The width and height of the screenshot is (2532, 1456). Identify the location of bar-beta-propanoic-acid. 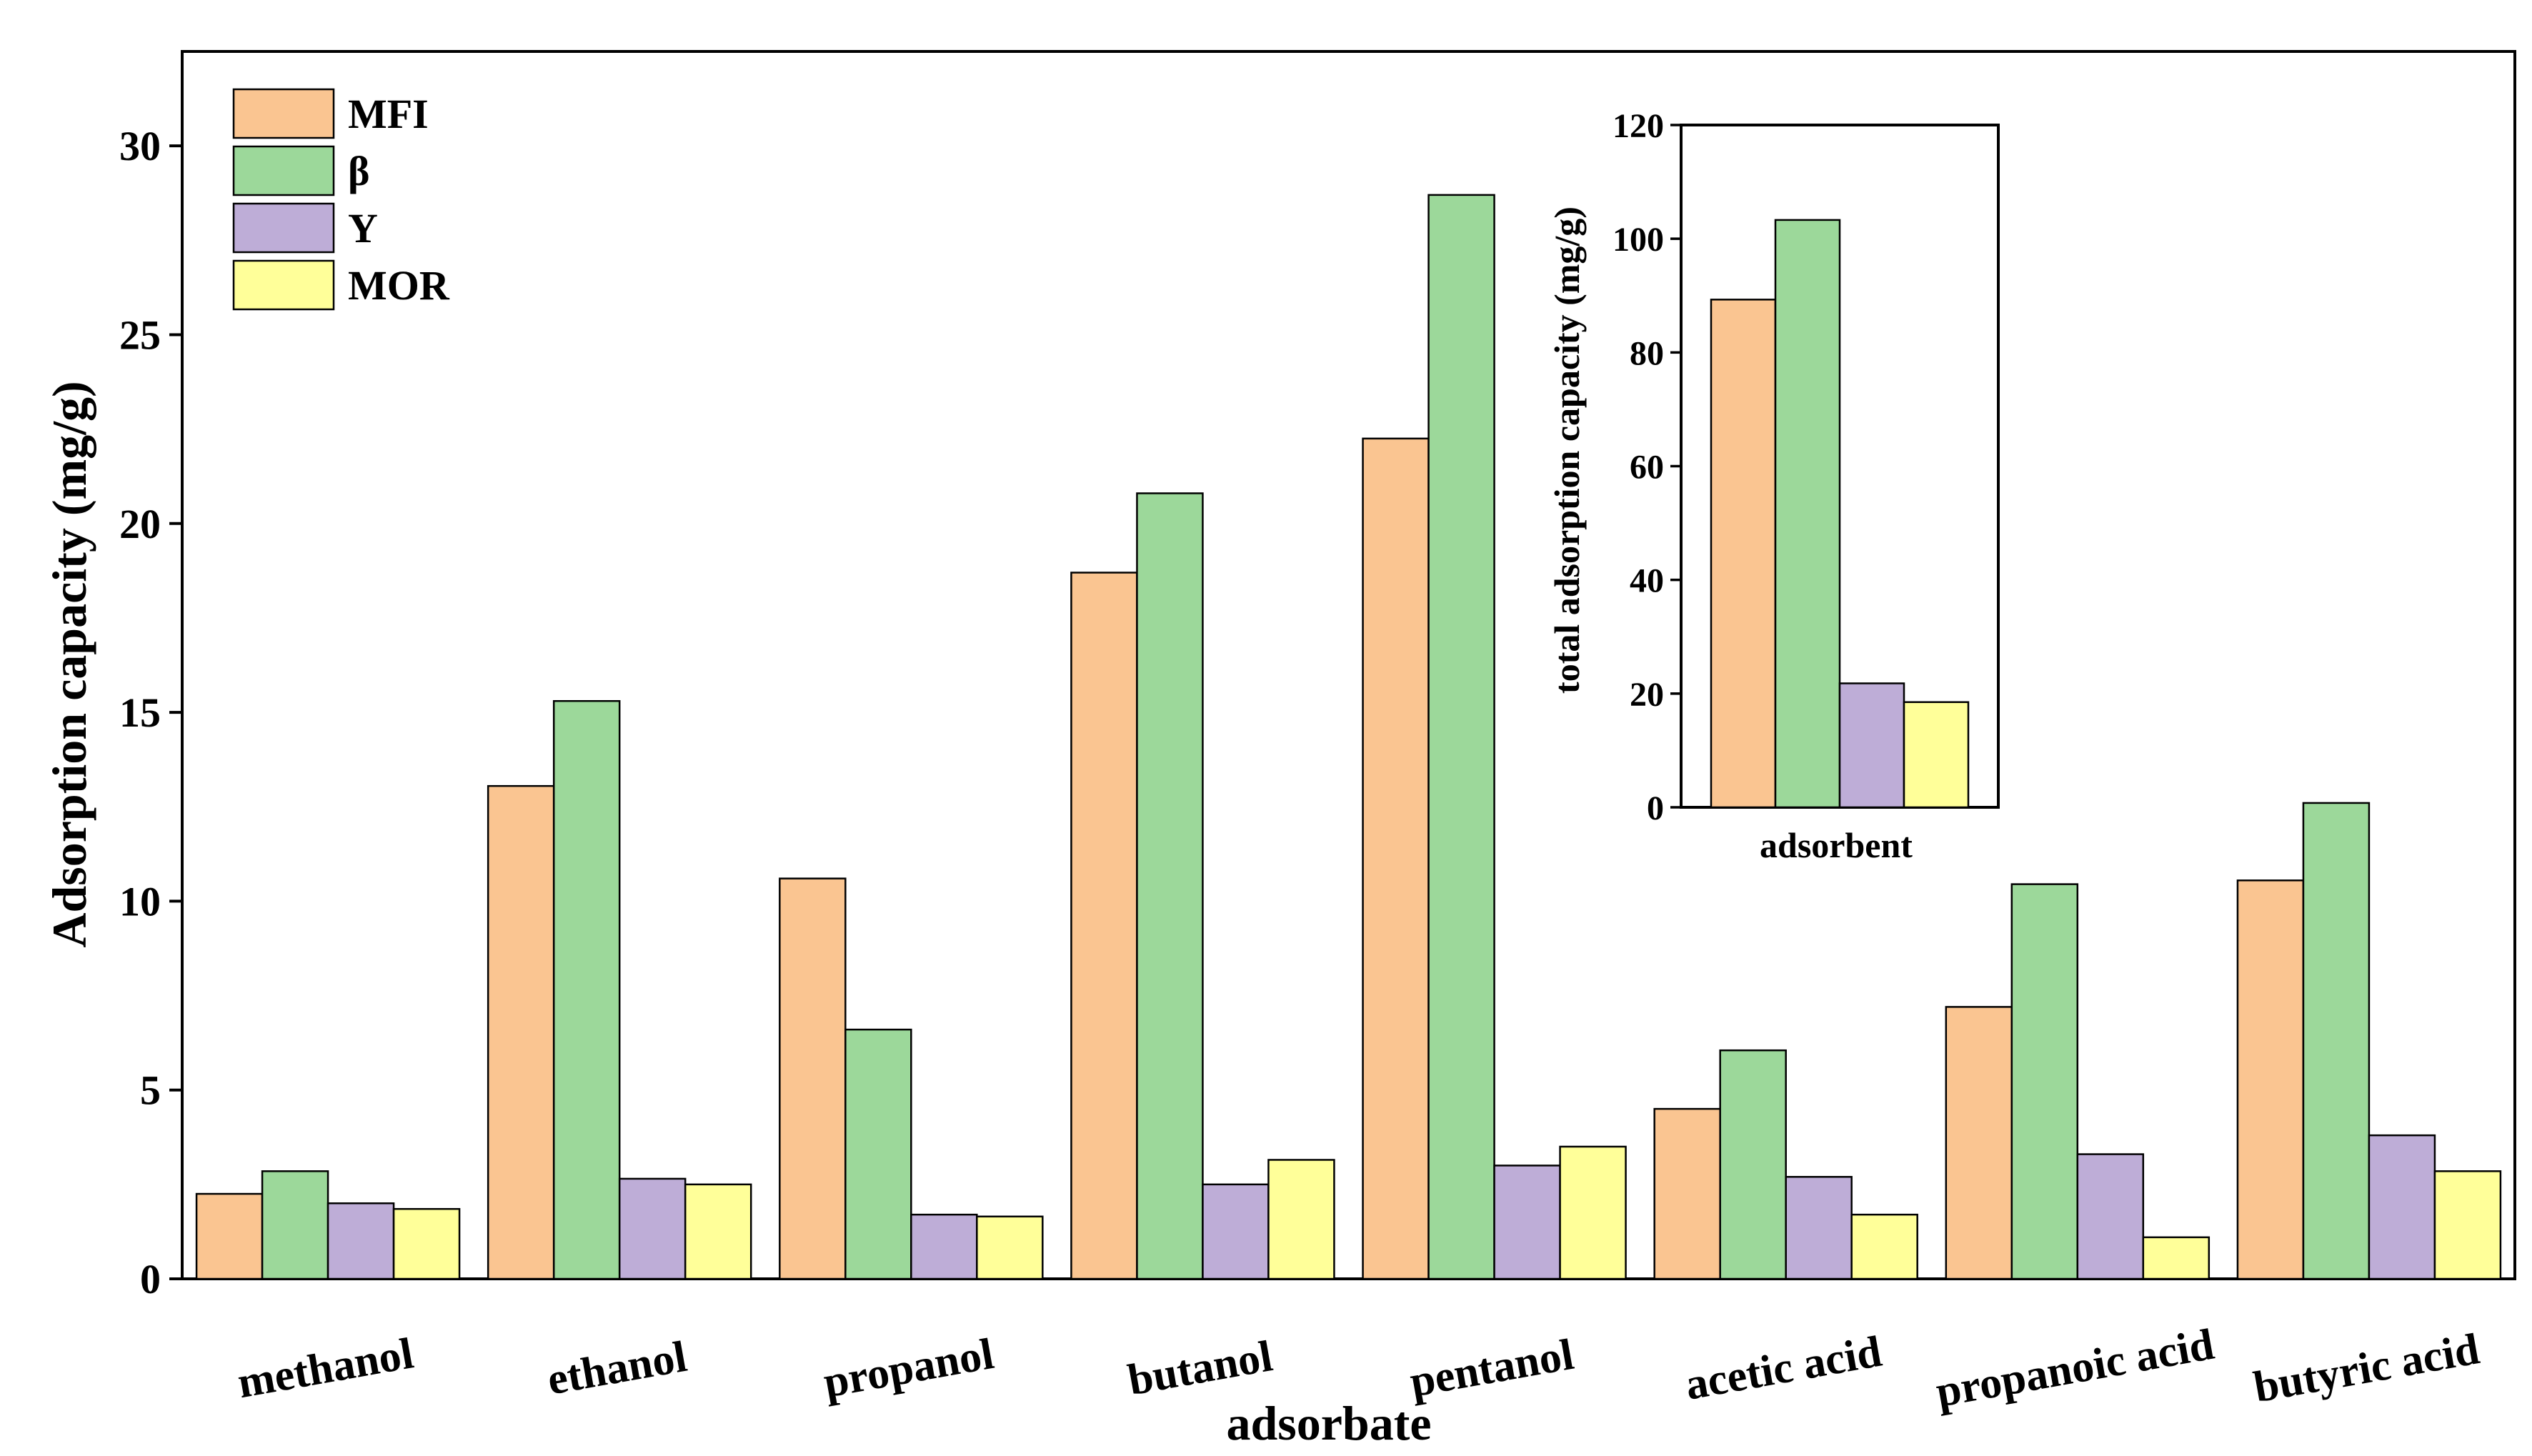
(2044, 1081).